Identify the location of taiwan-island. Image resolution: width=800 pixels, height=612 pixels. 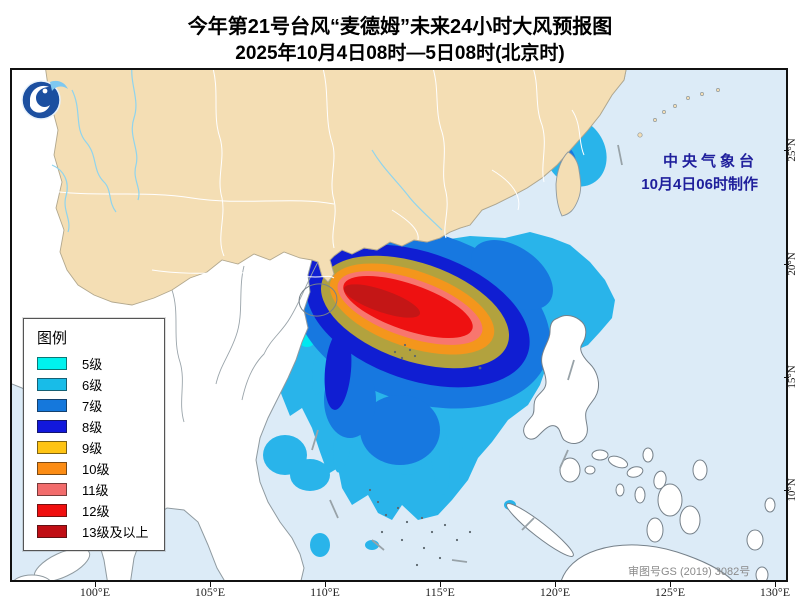
(568, 184).